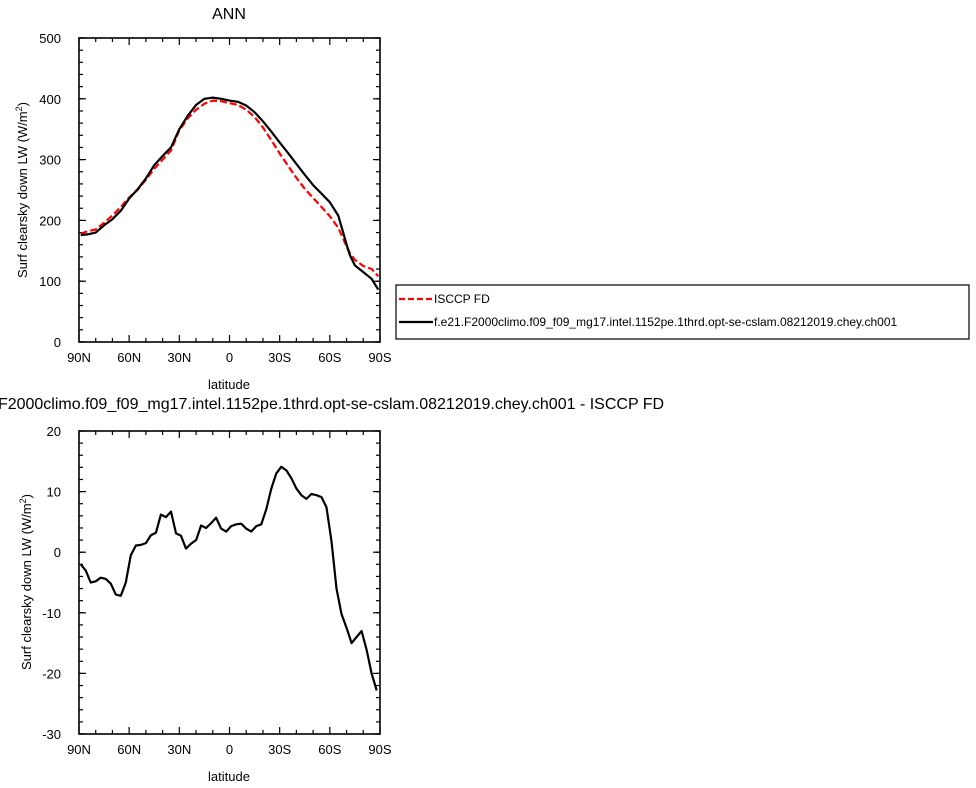 The image size is (976, 788). I want to click on panel-top-frame, so click(229, 190).